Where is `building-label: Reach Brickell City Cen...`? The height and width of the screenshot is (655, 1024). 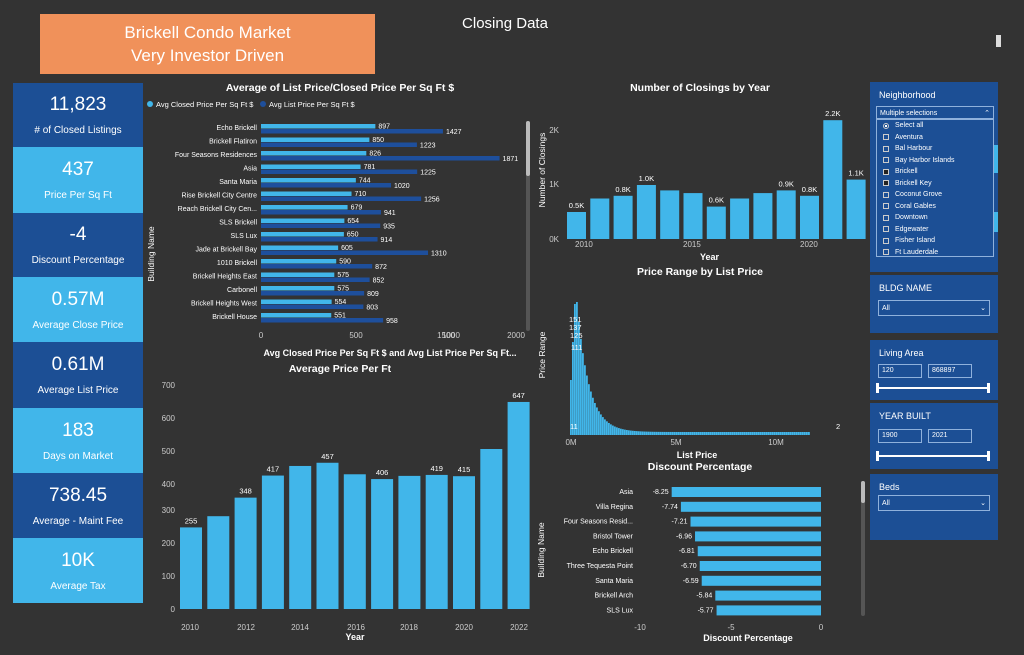
building-label: Reach Brickell City Cen... is located at coordinates (217, 209).